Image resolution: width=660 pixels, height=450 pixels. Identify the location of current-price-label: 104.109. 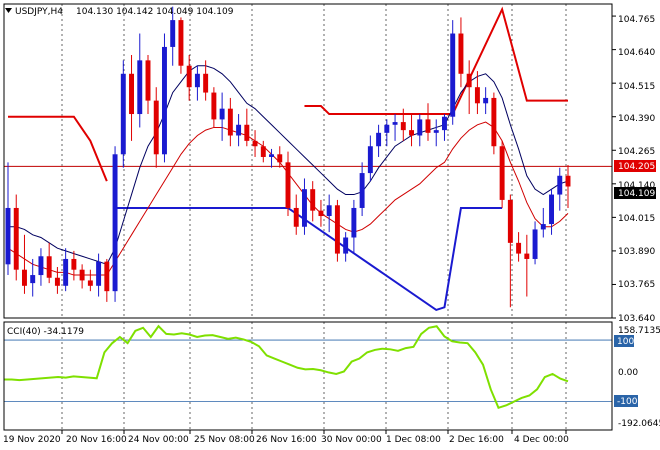
(636, 194).